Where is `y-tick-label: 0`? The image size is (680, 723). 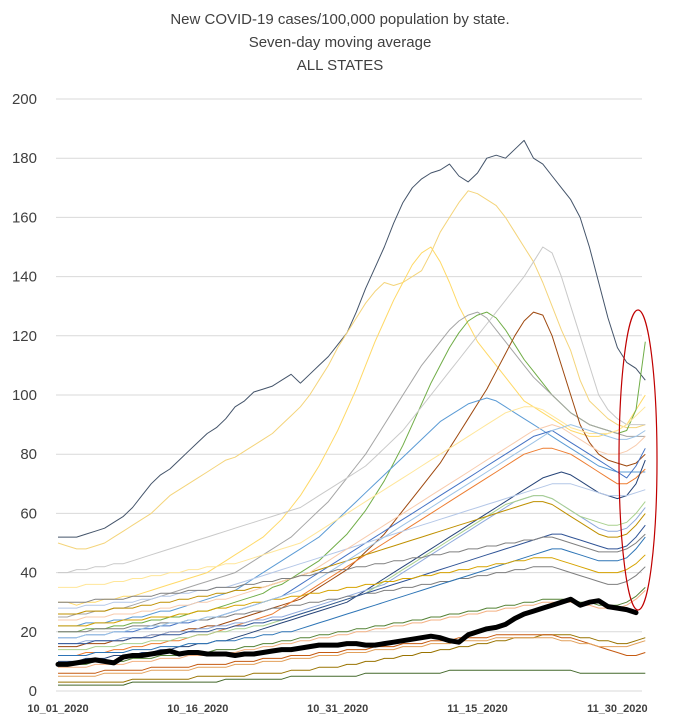
y-tick-label: 0 is located at coordinates (33, 691).